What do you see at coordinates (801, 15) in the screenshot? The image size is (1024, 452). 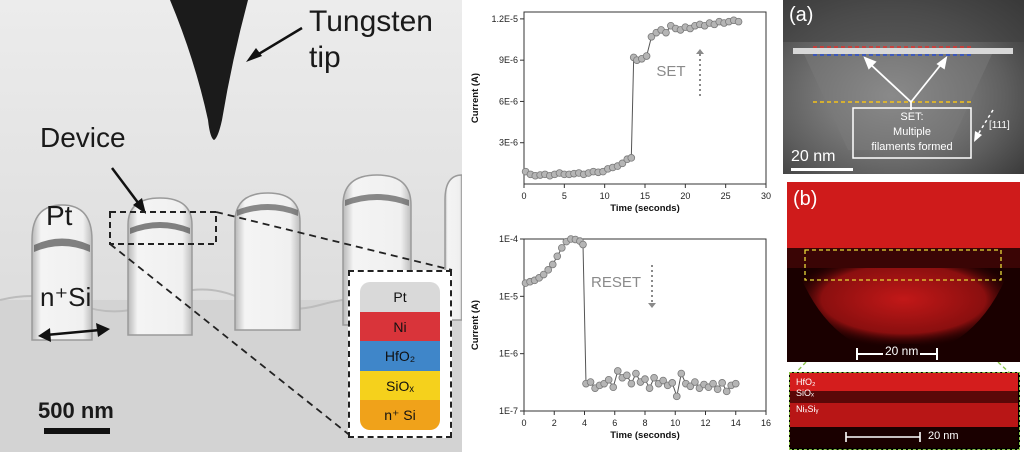 I see `tem-panel-label: (a)` at bounding box center [801, 15].